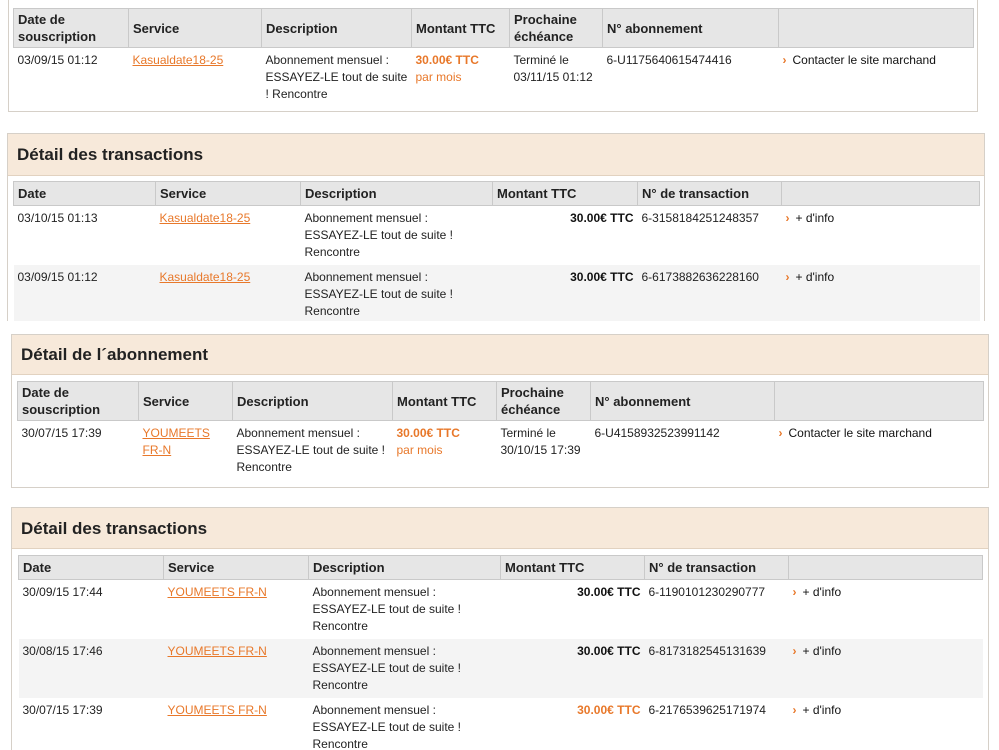 The width and height of the screenshot is (999, 750). Describe the element at coordinates (496, 155) in the screenshot. I see `panel-title: Détail des transactions` at that location.